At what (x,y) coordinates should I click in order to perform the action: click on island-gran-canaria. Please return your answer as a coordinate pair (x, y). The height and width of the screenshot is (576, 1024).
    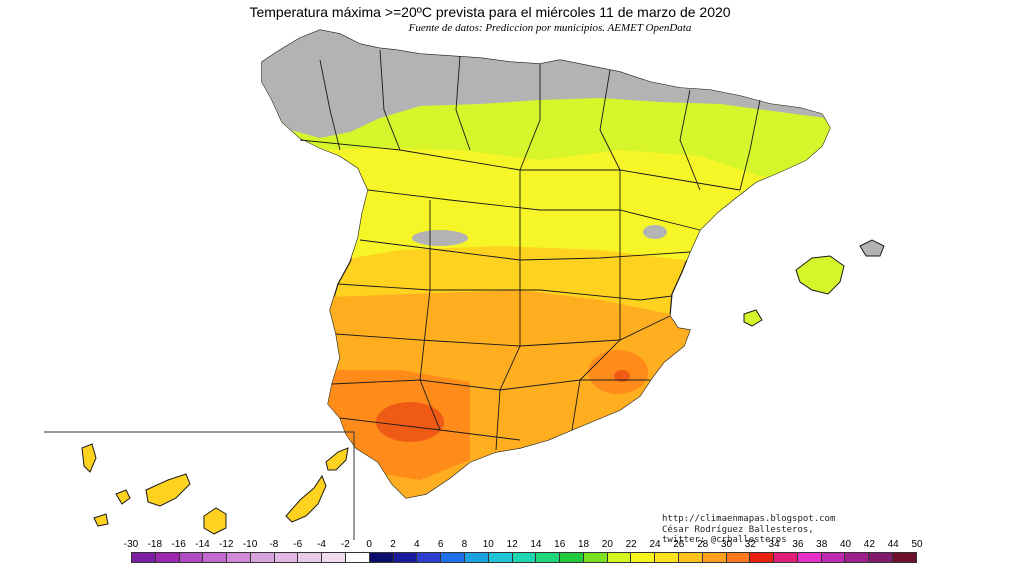
    Looking at the image, I should click on (215, 521).